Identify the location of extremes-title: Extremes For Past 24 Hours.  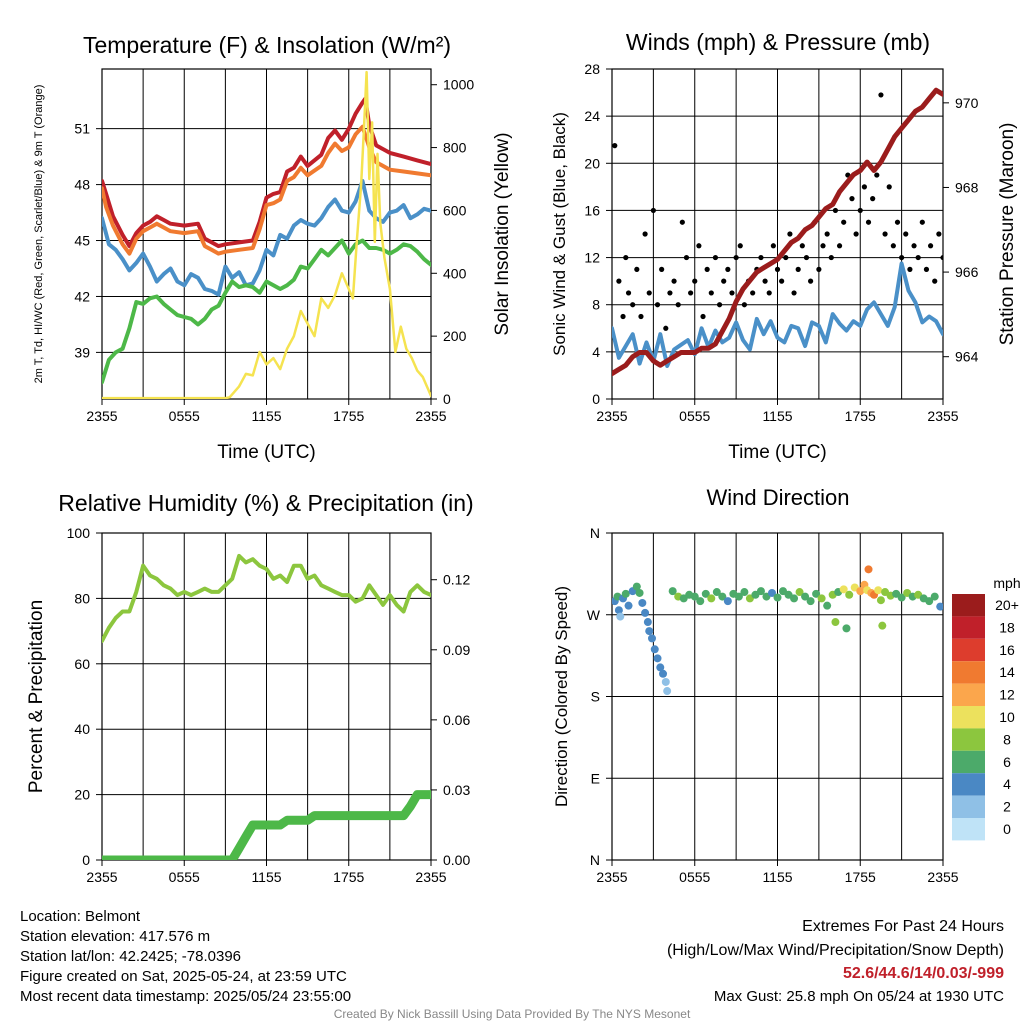
(903, 926).